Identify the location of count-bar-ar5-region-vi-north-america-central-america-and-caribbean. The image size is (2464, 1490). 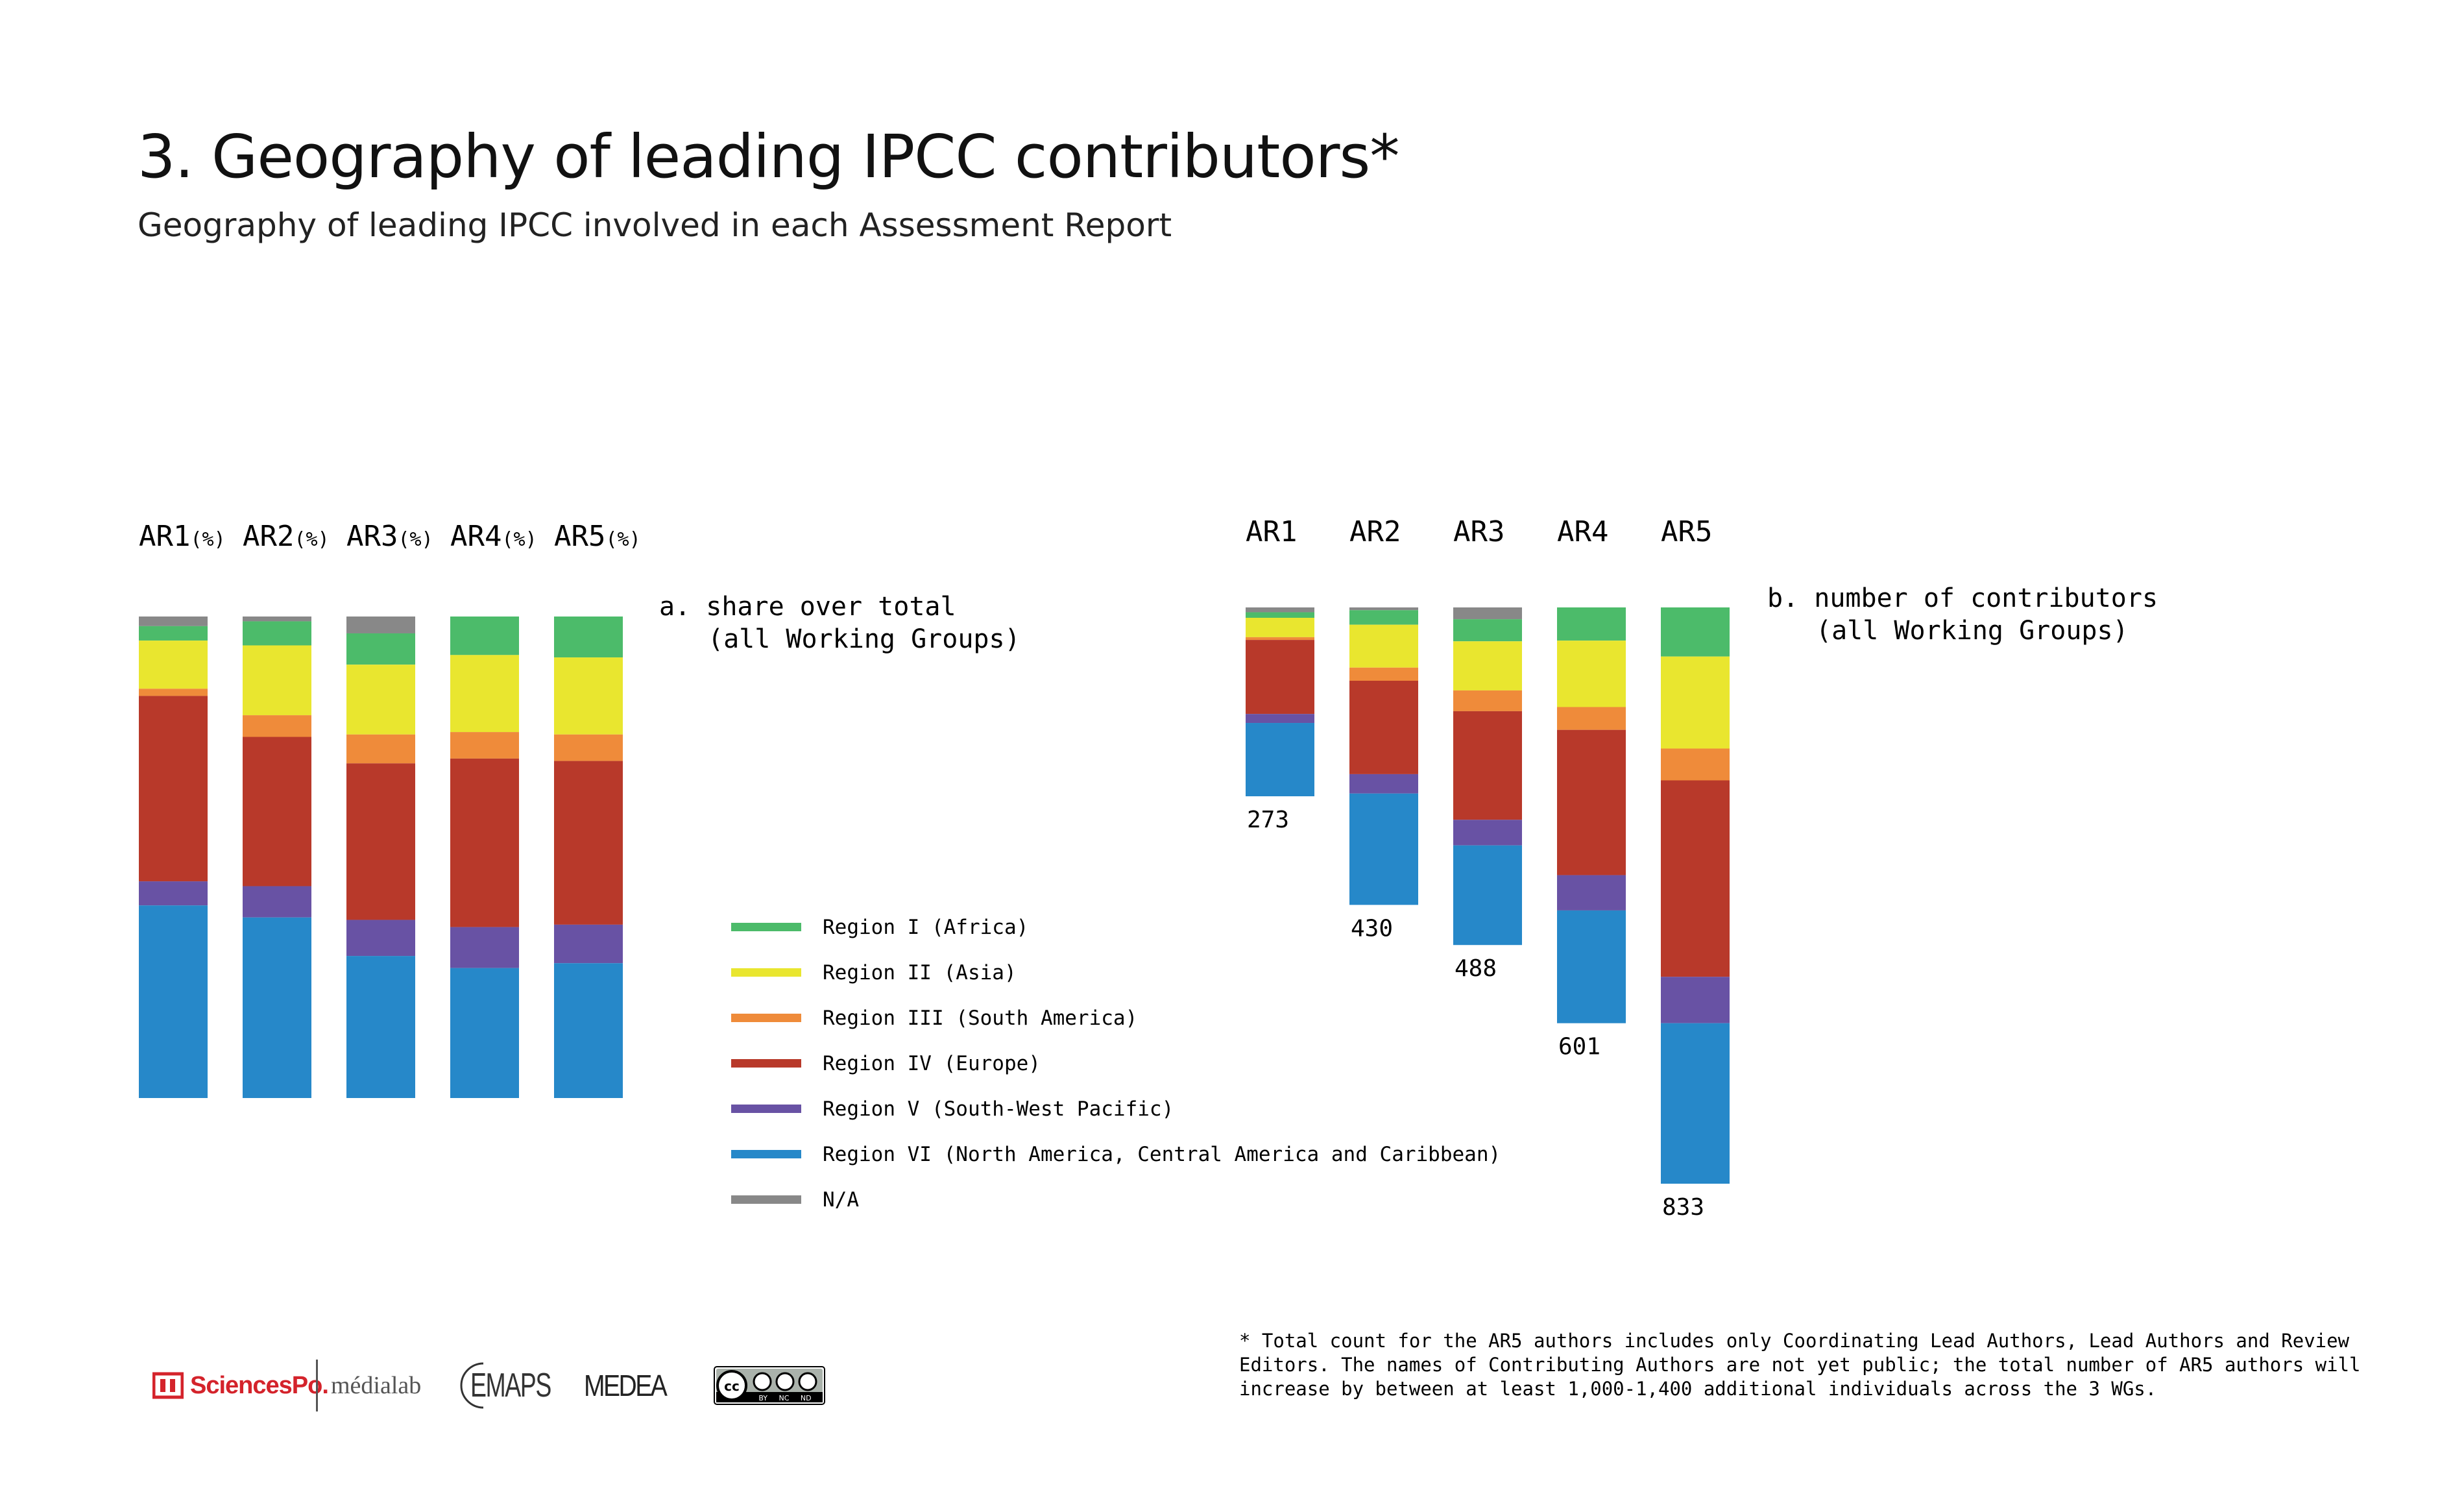
(1695, 1104).